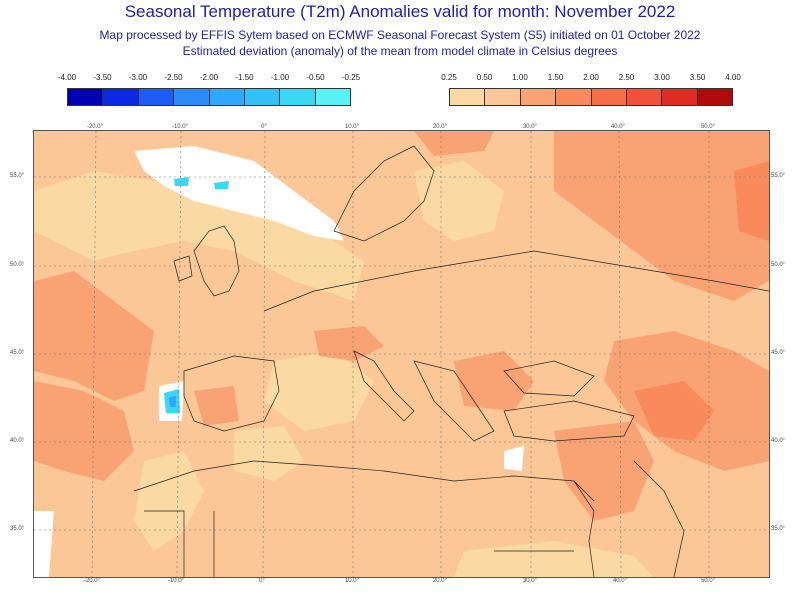 The image size is (800, 600). What do you see at coordinates (584, 528) in the screenshot?
I see `coastline-sinai` at bounding box center [584, 528].